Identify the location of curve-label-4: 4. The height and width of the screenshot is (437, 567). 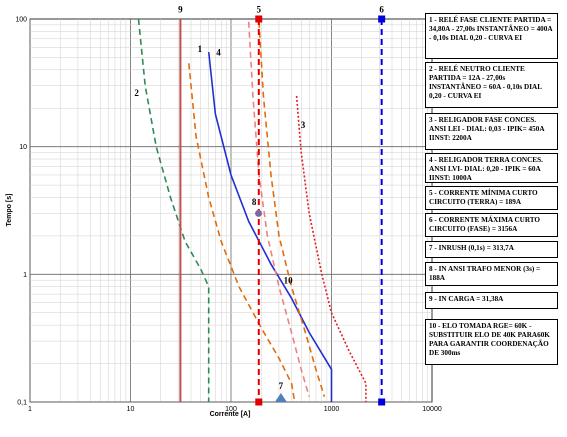
(218, 52).